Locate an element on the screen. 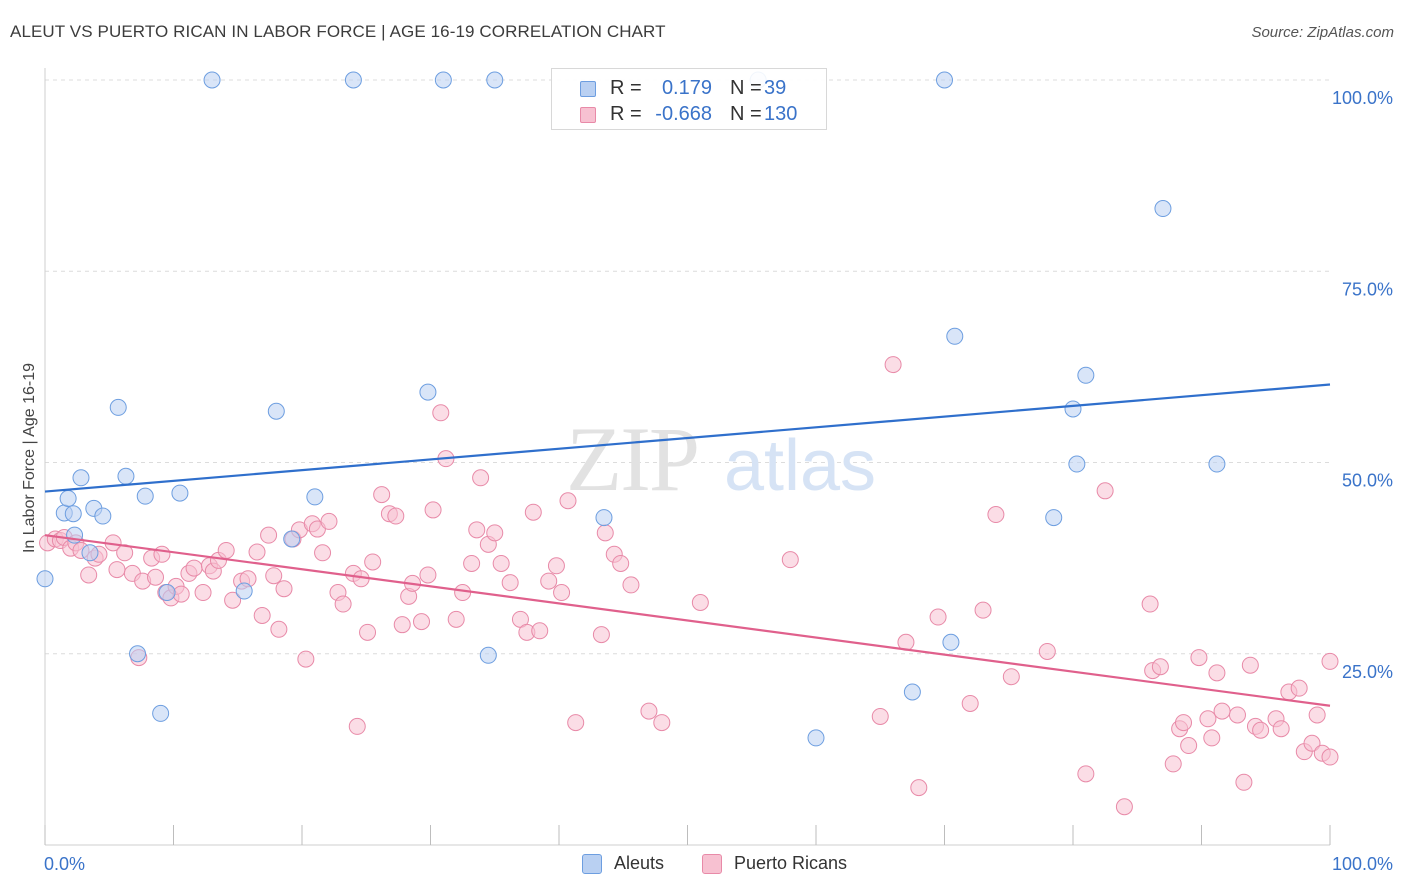 This screenshot has width=1406, height=892. aleuts-trend-line is located at coordinates (687, 438).